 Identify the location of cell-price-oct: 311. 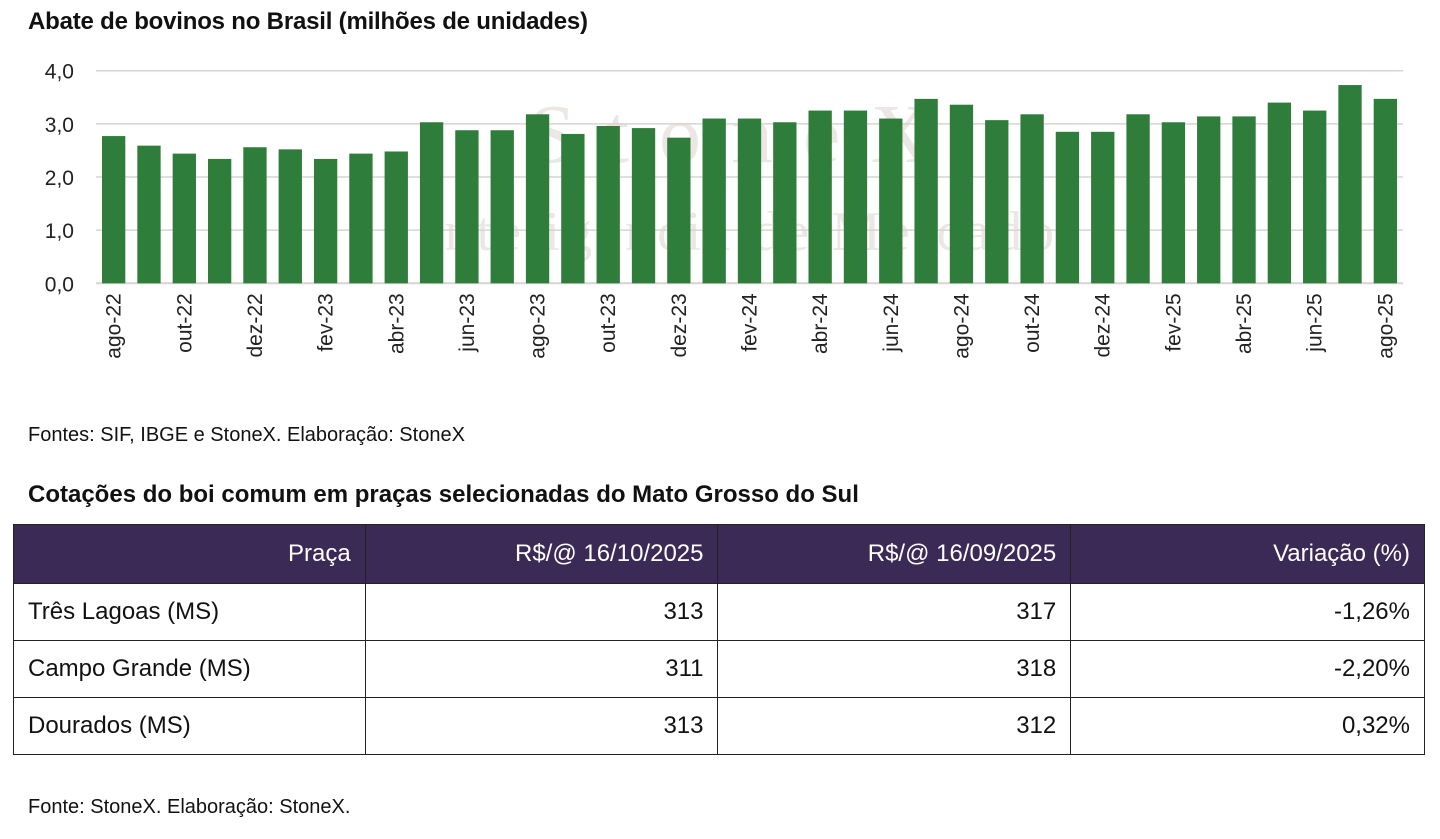
(541, 669).